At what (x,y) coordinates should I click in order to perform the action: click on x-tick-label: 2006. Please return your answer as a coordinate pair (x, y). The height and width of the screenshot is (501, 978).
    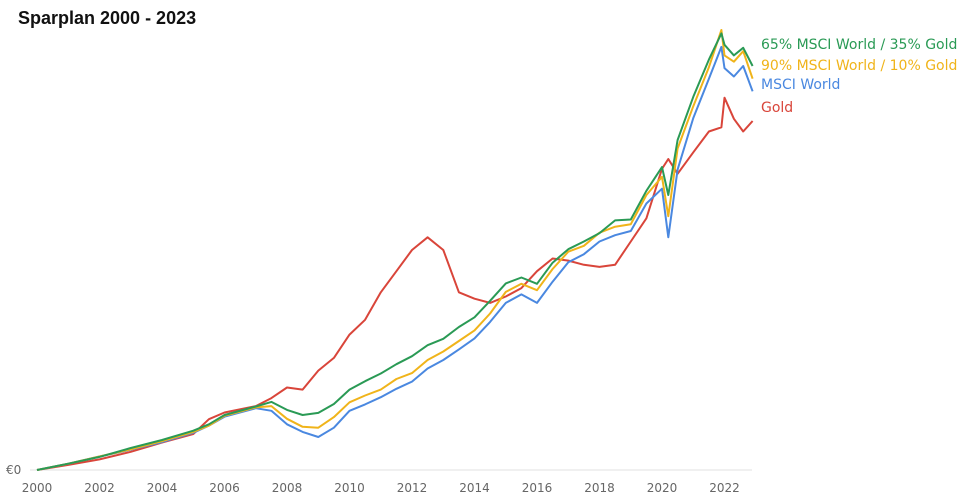
    Looking at the image, I should click on (224, 488).